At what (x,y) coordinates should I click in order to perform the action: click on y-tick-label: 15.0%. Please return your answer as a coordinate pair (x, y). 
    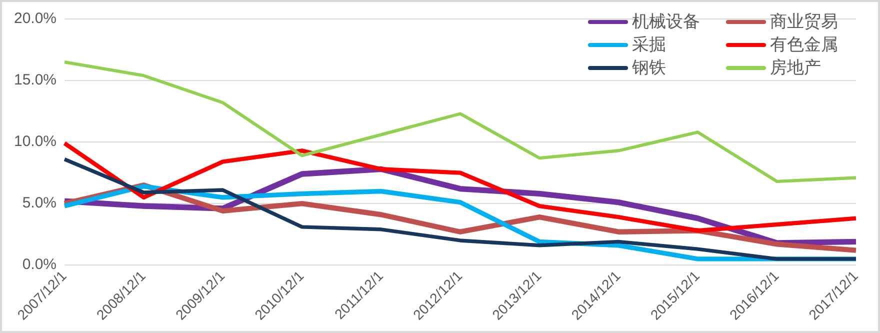
    Looking at the image, I should click on (35, 80).